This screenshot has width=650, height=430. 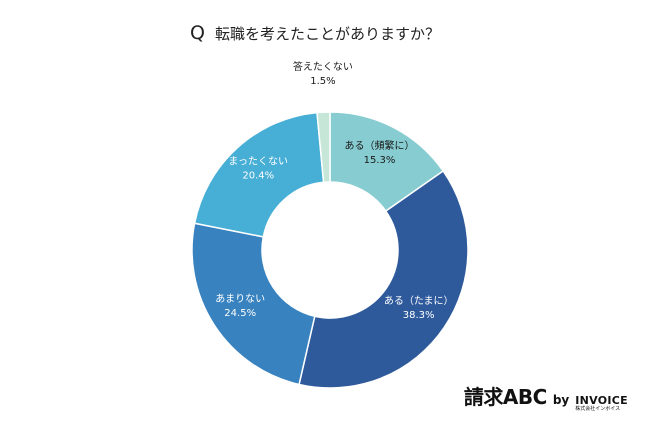 What do you see at coordinates (258, 169) in the screenshot?
I see `slice-4-label: まったくない 20.4%` at bounding box center [258, 169].